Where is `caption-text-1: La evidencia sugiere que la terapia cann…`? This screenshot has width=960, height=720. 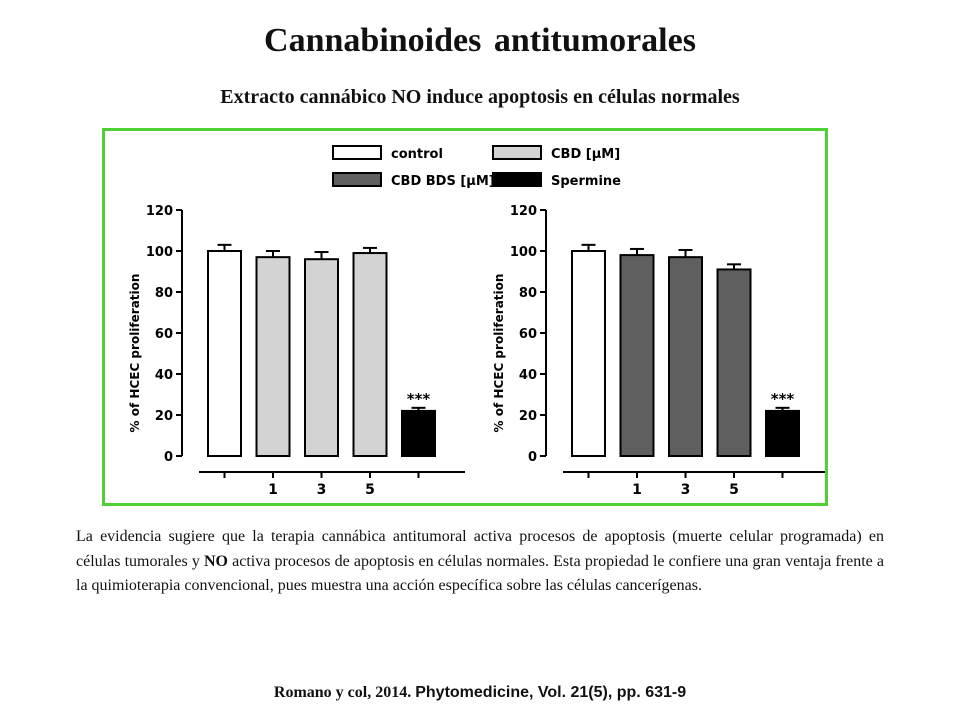
caption-text-1: La evidencia sugiere que la terapia cann… is located at coordinates (480, 549).